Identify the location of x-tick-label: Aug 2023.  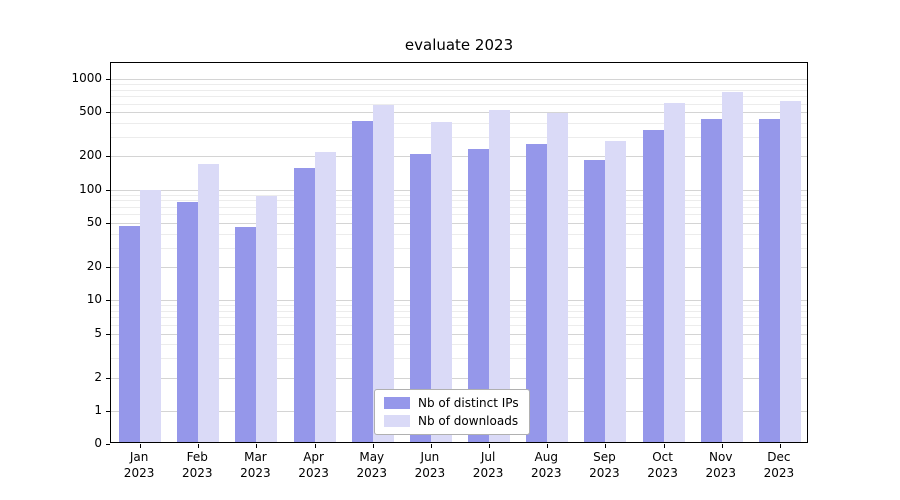
(546, 465).